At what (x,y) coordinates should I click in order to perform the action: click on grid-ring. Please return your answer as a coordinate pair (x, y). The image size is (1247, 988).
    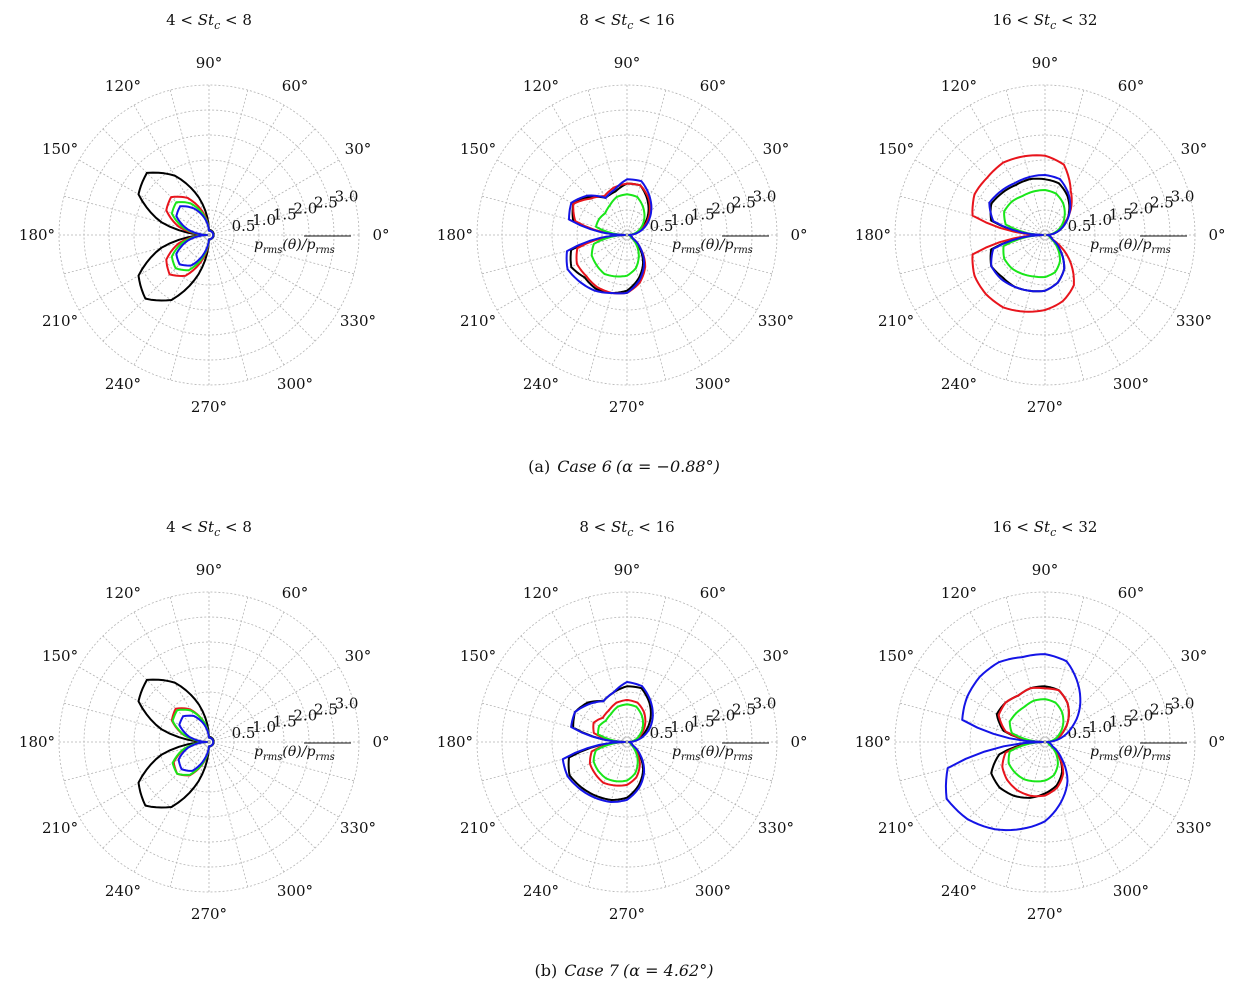
    Looking at the image, I should click on (209, 742).